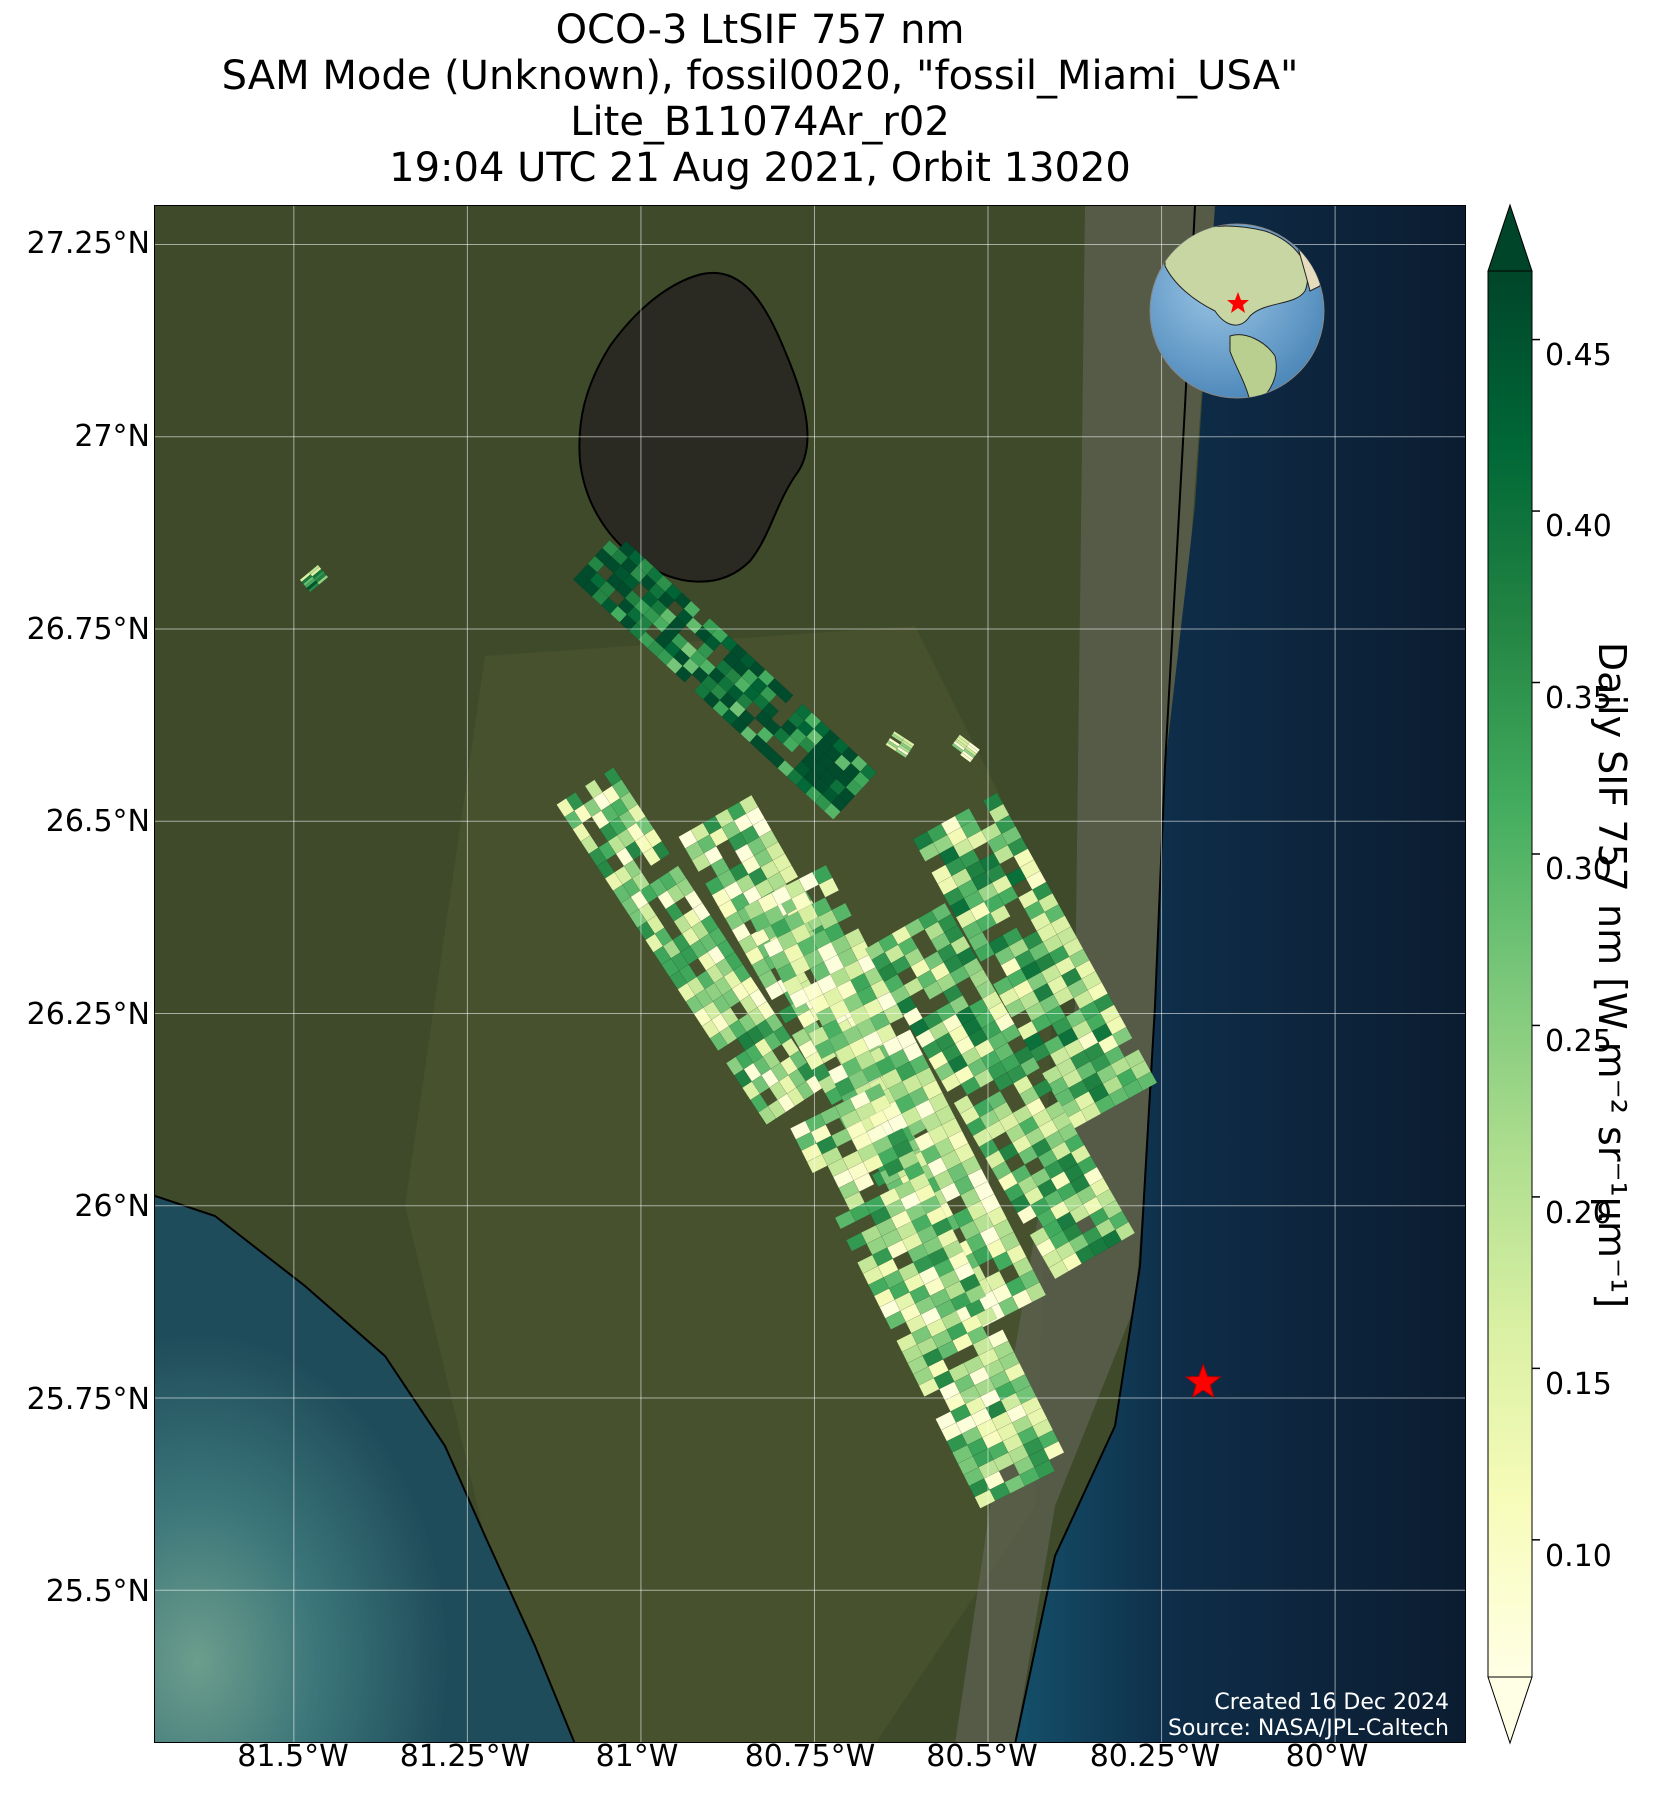 The width and height of the screenshot is (1666, 1795). Describe the element at coordinates (637, 1756) in the screenshot. I see `lon-tick-81: 81°W` at that location.